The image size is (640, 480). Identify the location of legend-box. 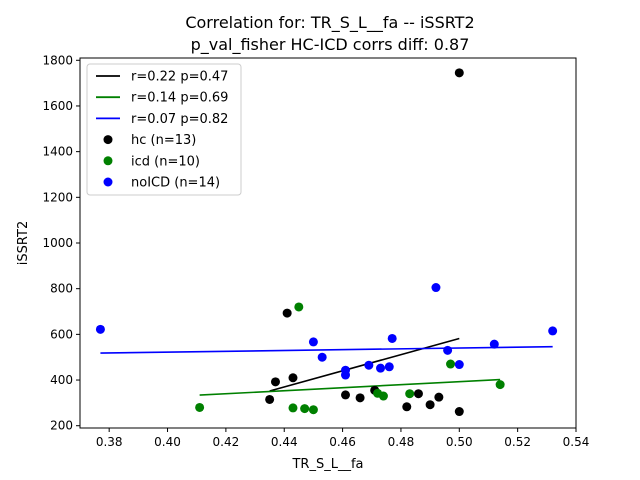
(164, 129).